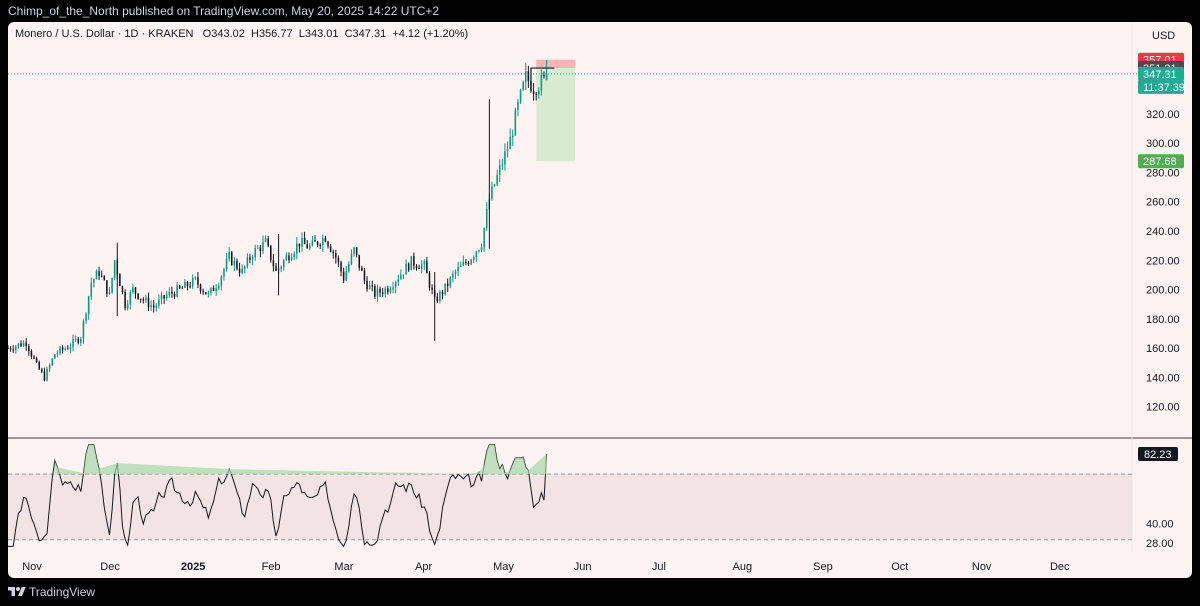 The height and width of the screenshot is (606, 1200). Describe the element at coordinates (899, 567) in the screenshot. I see `time-axis-label: Oct` at that location.